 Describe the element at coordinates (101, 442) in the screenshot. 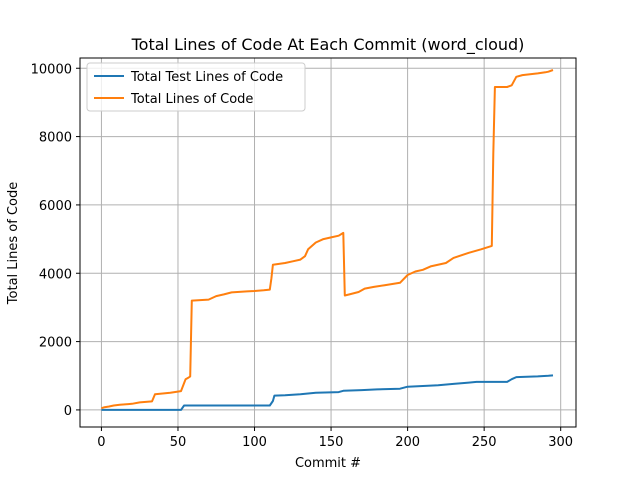

I see `x-tick-label: 0` at that location.